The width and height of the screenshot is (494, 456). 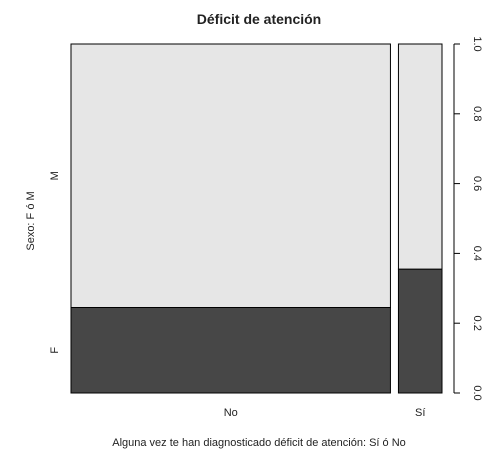 I want to click on x-category-label: Sí, so click(x=420, y=413).